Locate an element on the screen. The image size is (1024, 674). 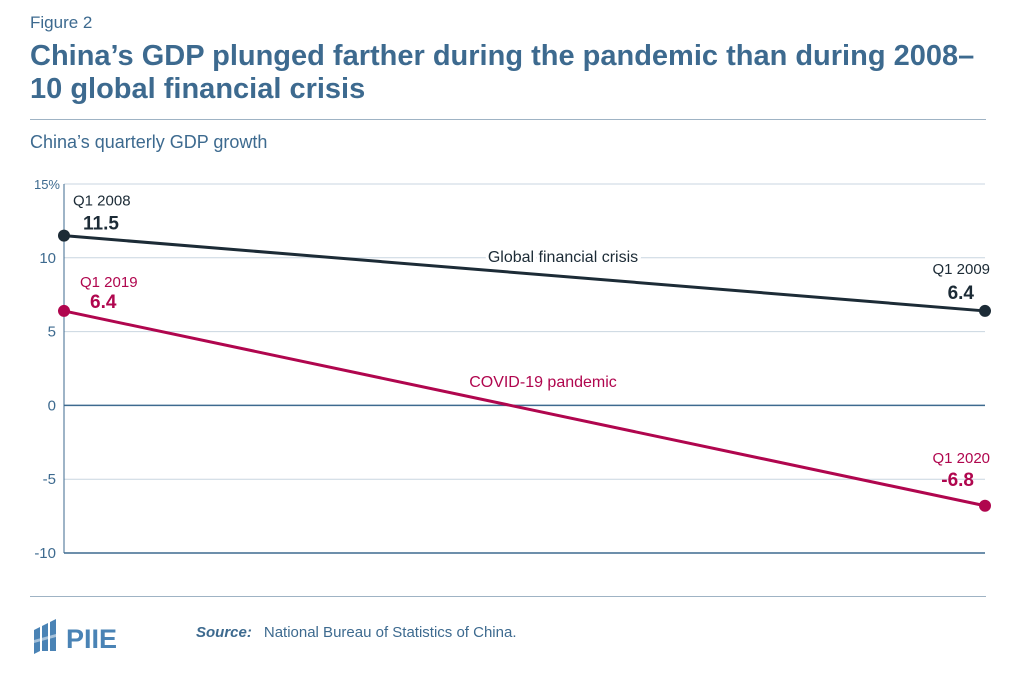
y-tick-label: 0 is located at coordinates (52, 405).